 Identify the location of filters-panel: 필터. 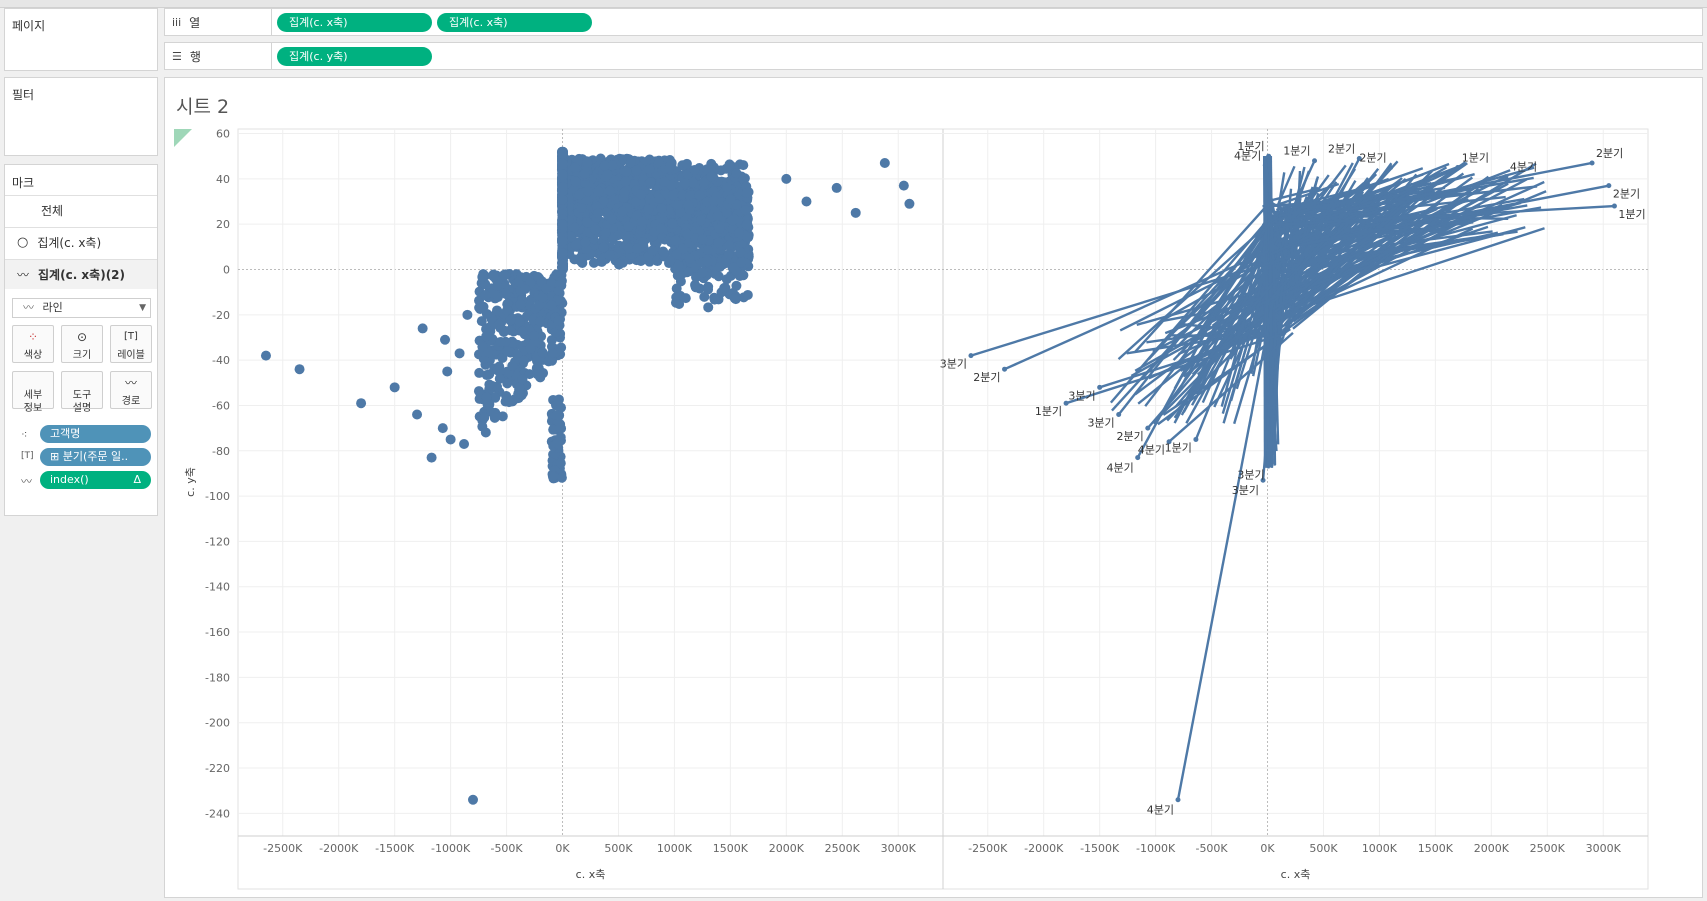
(81, 116).